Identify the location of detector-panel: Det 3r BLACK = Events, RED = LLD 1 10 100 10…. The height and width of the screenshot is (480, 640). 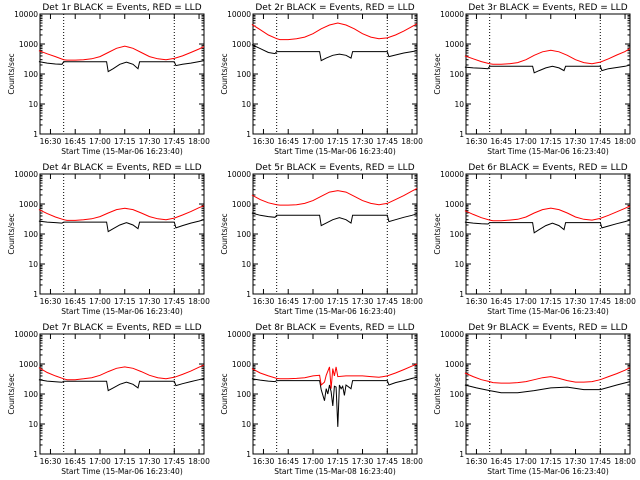
(534, 79).